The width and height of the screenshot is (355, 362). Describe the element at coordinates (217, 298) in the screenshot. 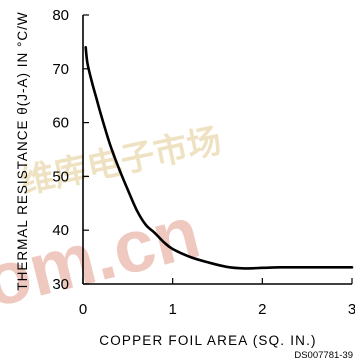

I see `x-ticks: 0 1 2 3` at that location.